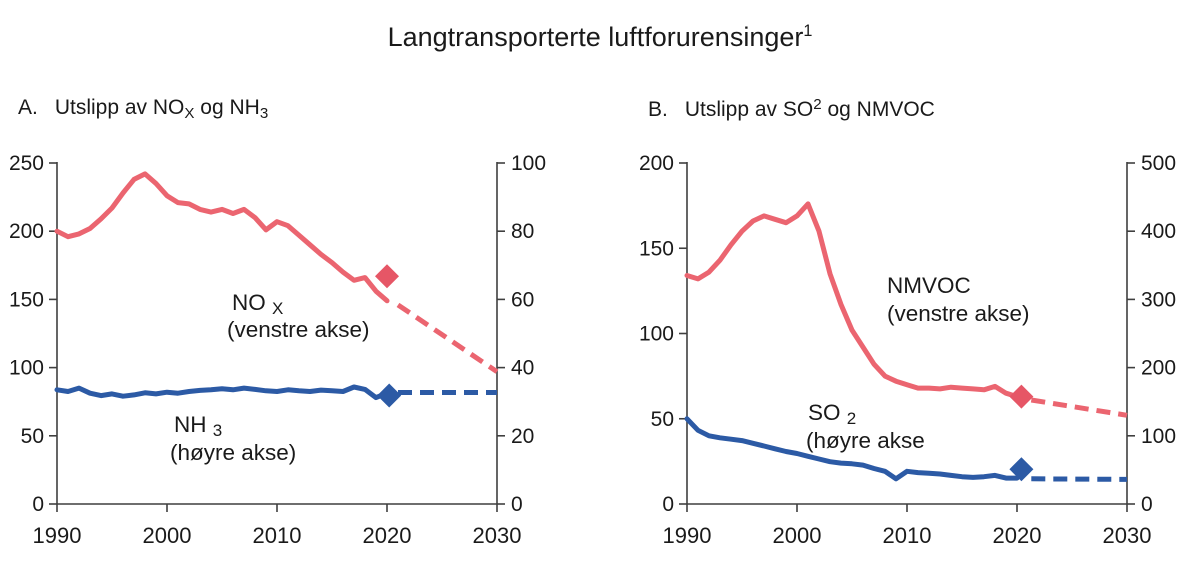 The height and width of the screenshot is (564, 1200). I want to click on series-nox-diamond-marker, so click(387, 276).